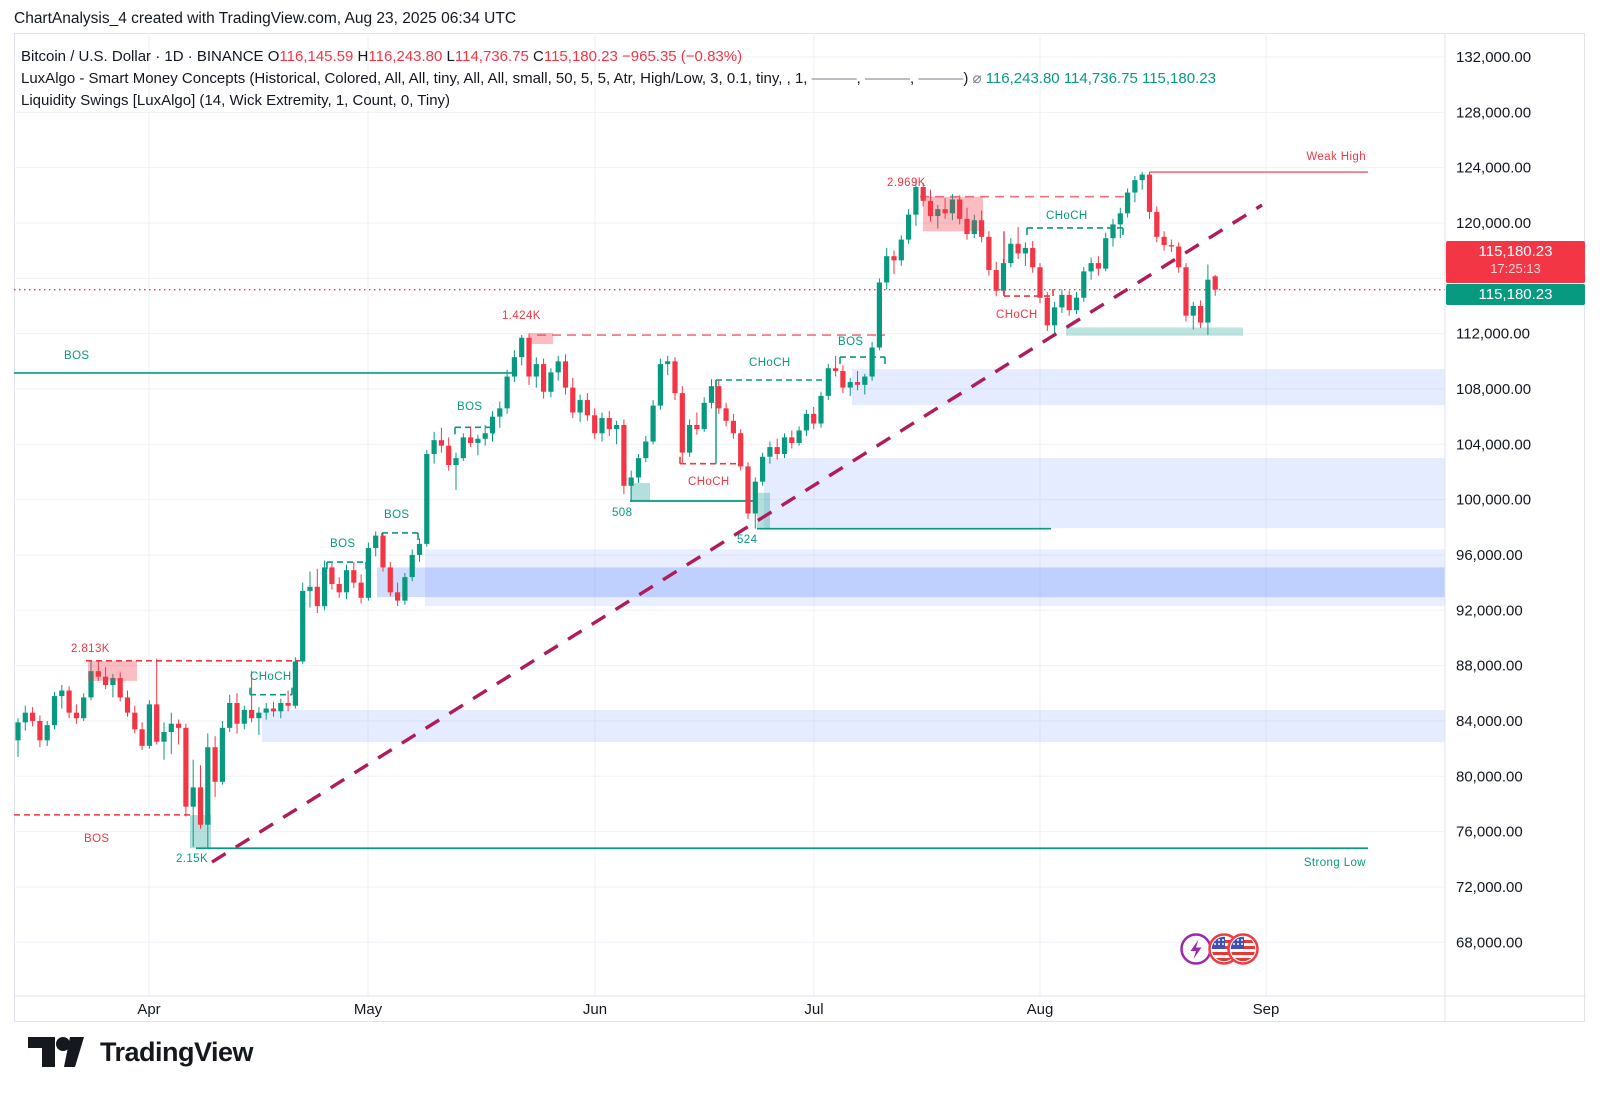  What do you see at coordinates (622, 513) in the screenshot?
I see `svg-text: 508` at bounding box center [622, 513].